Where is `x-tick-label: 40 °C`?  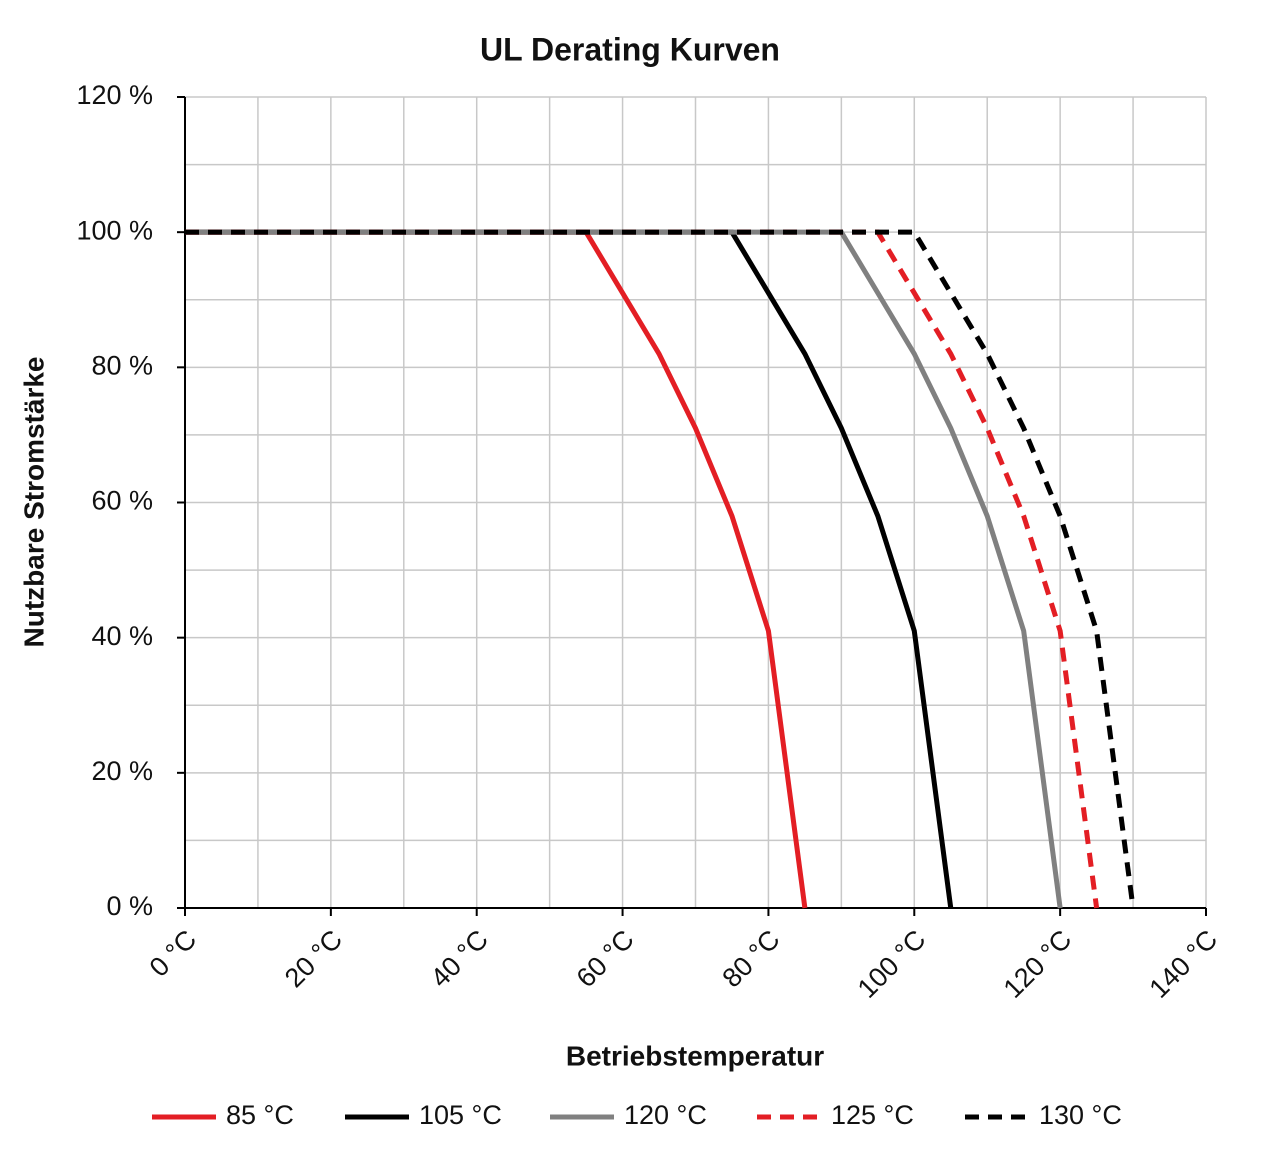
x-tick-label: 40 °C is located at coordinates (459, 958).